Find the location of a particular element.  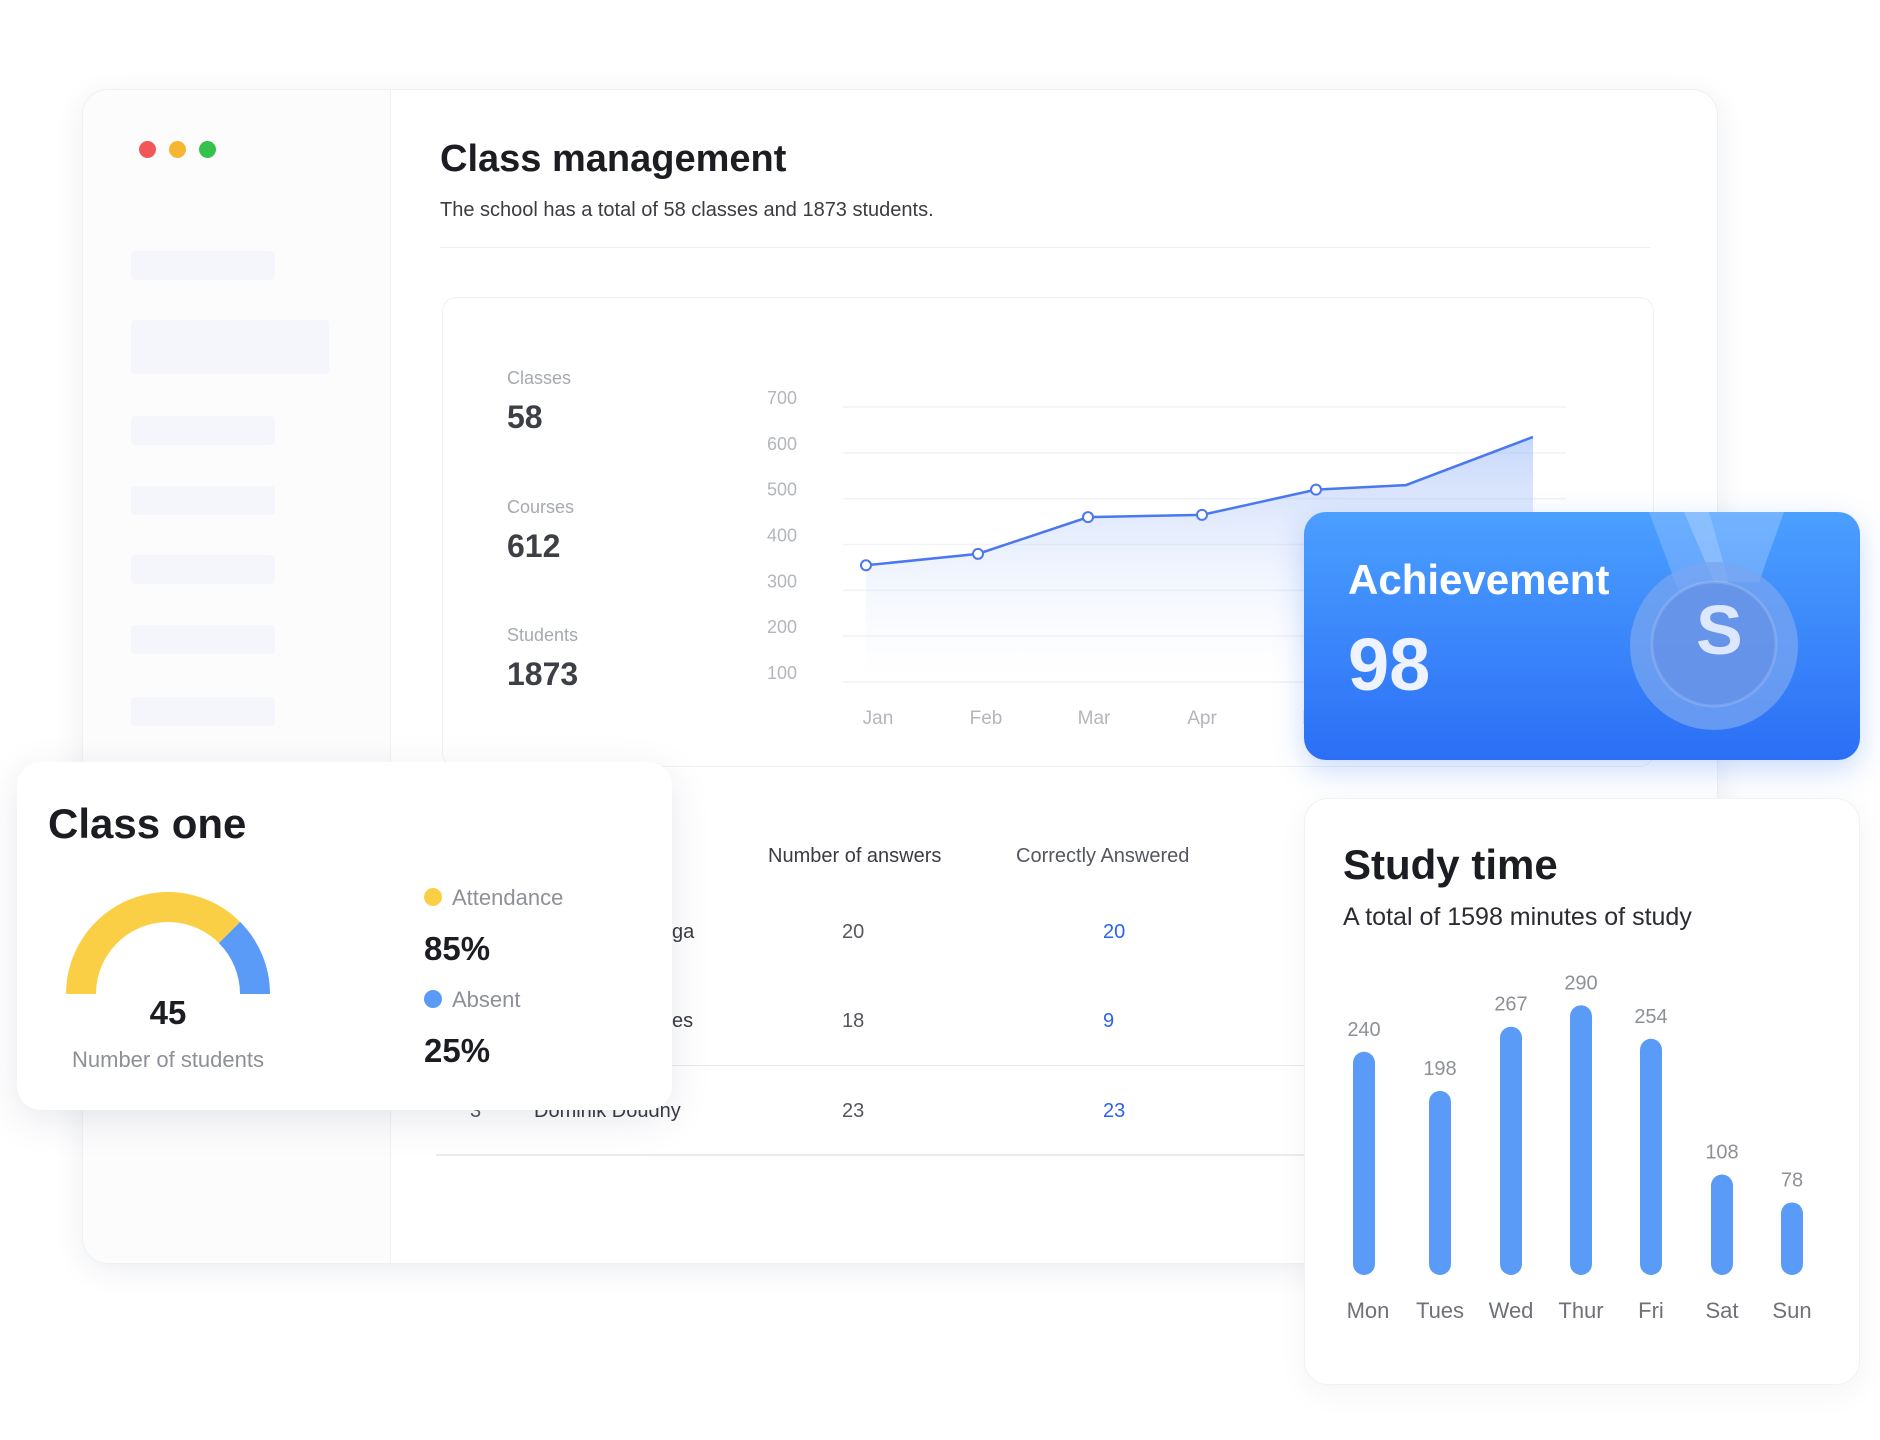

gauge-attendance-arc is located at coordinates (153, 943).